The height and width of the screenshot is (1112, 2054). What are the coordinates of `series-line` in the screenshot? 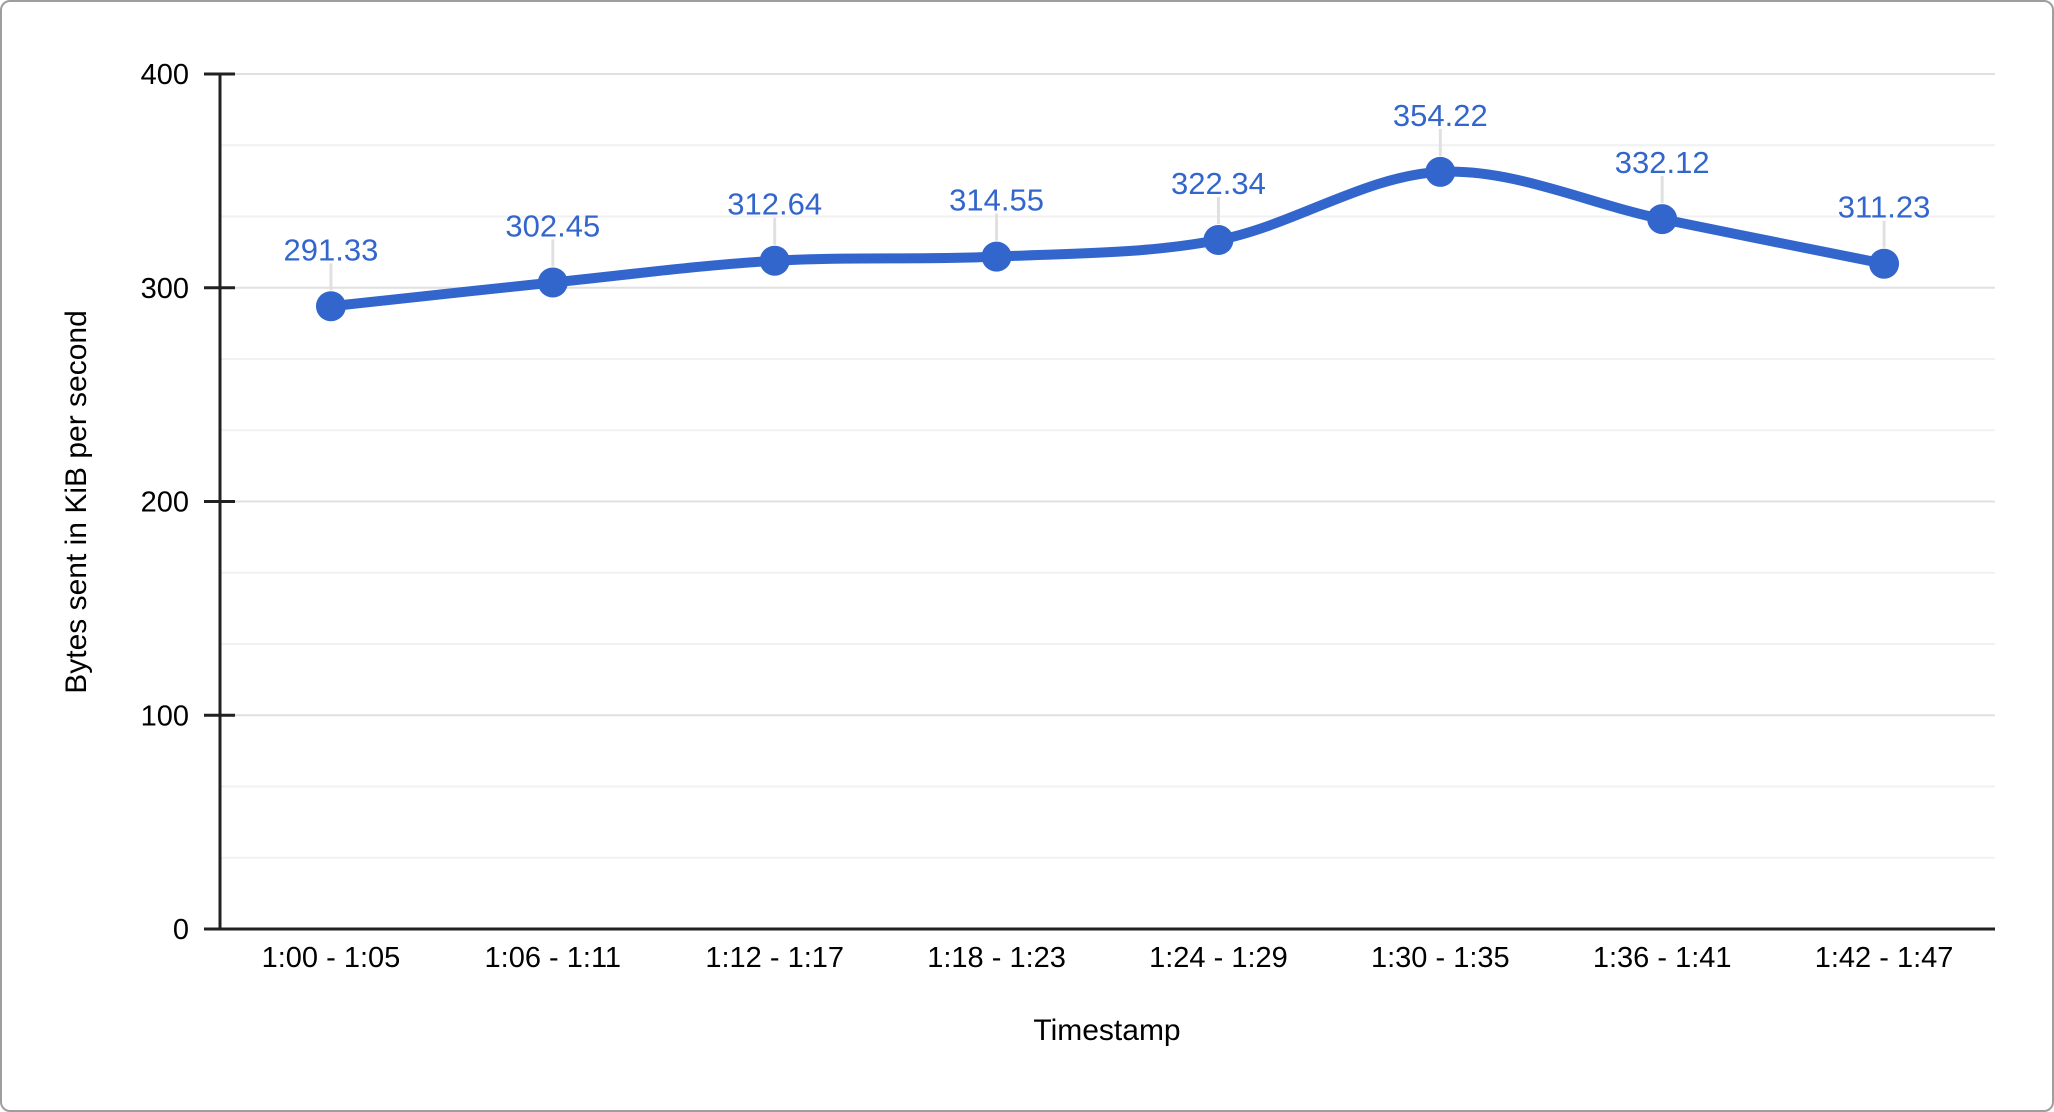 It's located at (1107, 239).